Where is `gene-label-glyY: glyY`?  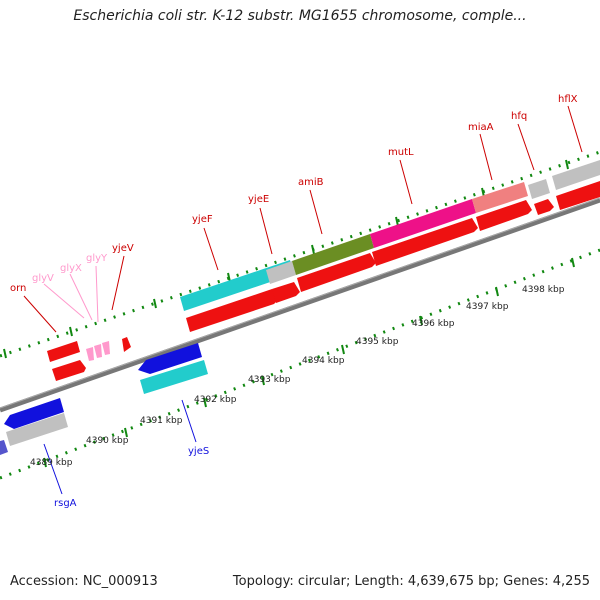 gene-label-glyY: glyY is located at coordinates (97, 258).